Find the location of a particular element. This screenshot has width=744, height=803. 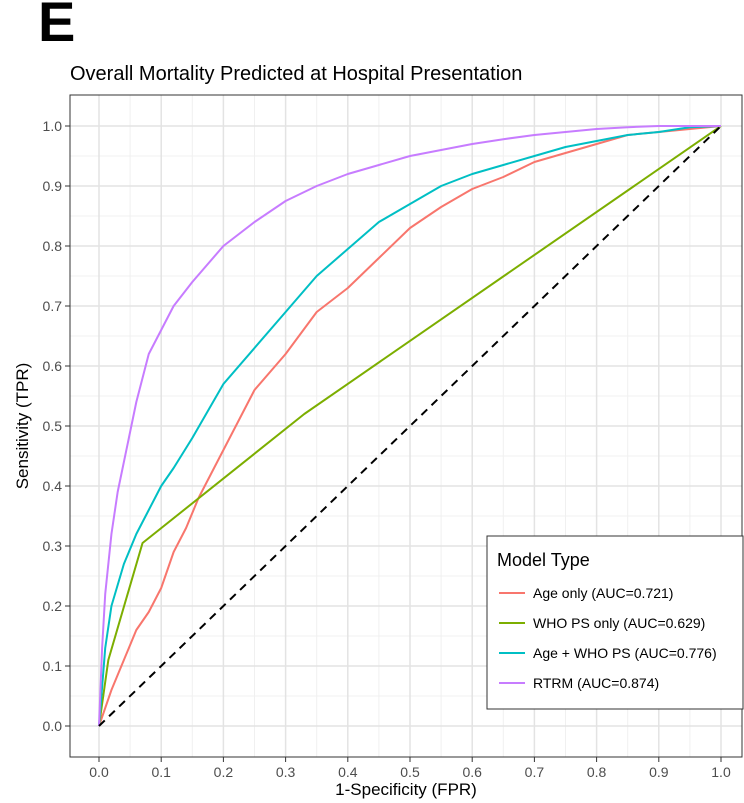

legend-label-3: RTRM (AUC=0.874) is located at coordinates (596, 683).